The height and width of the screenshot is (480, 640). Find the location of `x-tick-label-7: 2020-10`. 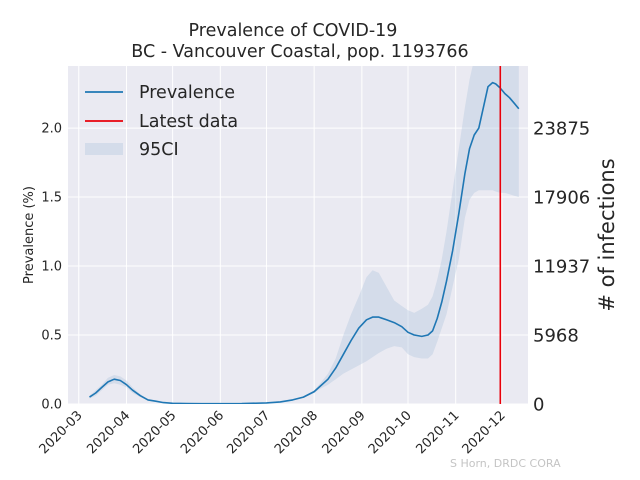

x-tick-label-7: 2020-10 is located at coordinates (390, 432).